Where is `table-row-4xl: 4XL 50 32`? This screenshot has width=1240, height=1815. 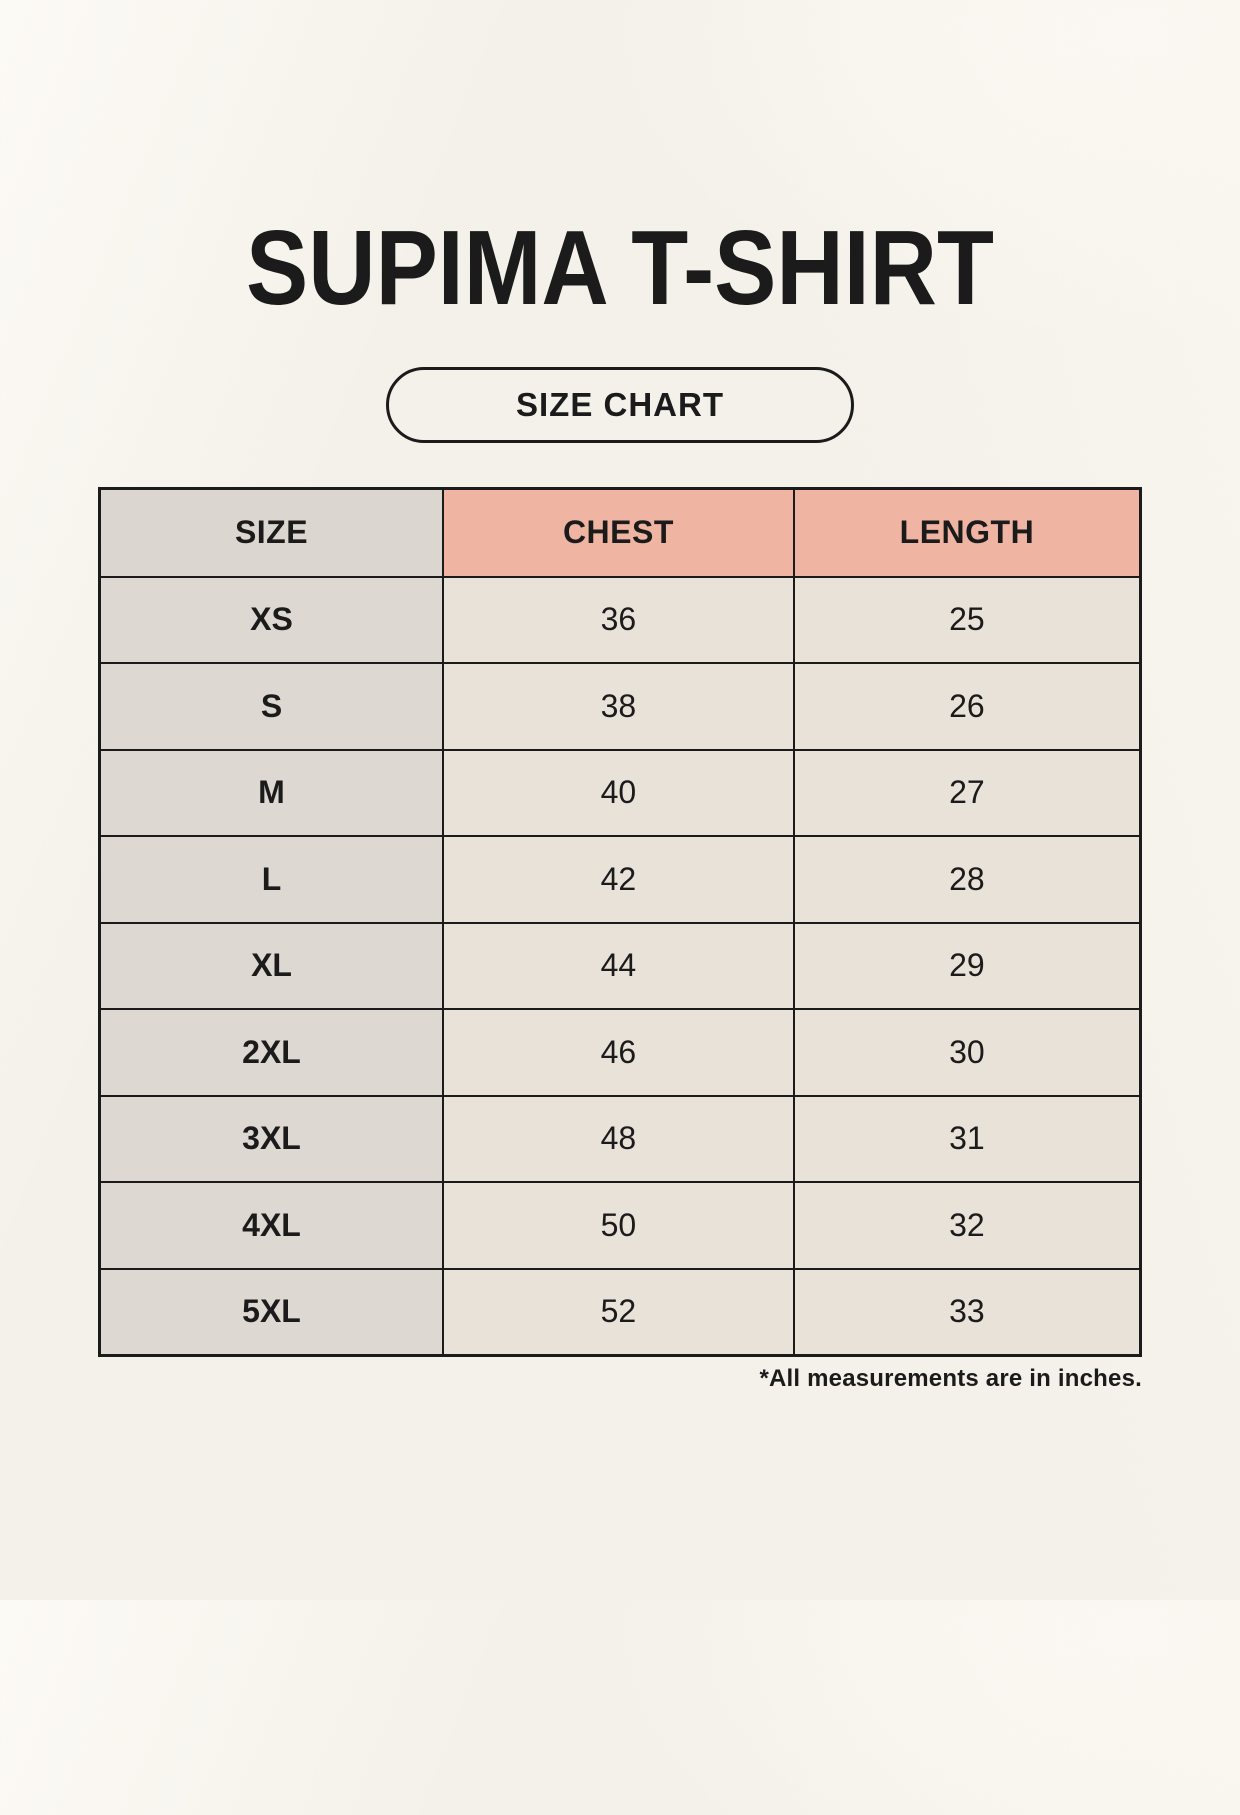
table-row-4xl: 4XL 50 32 is located at coordinates (620, 1225).